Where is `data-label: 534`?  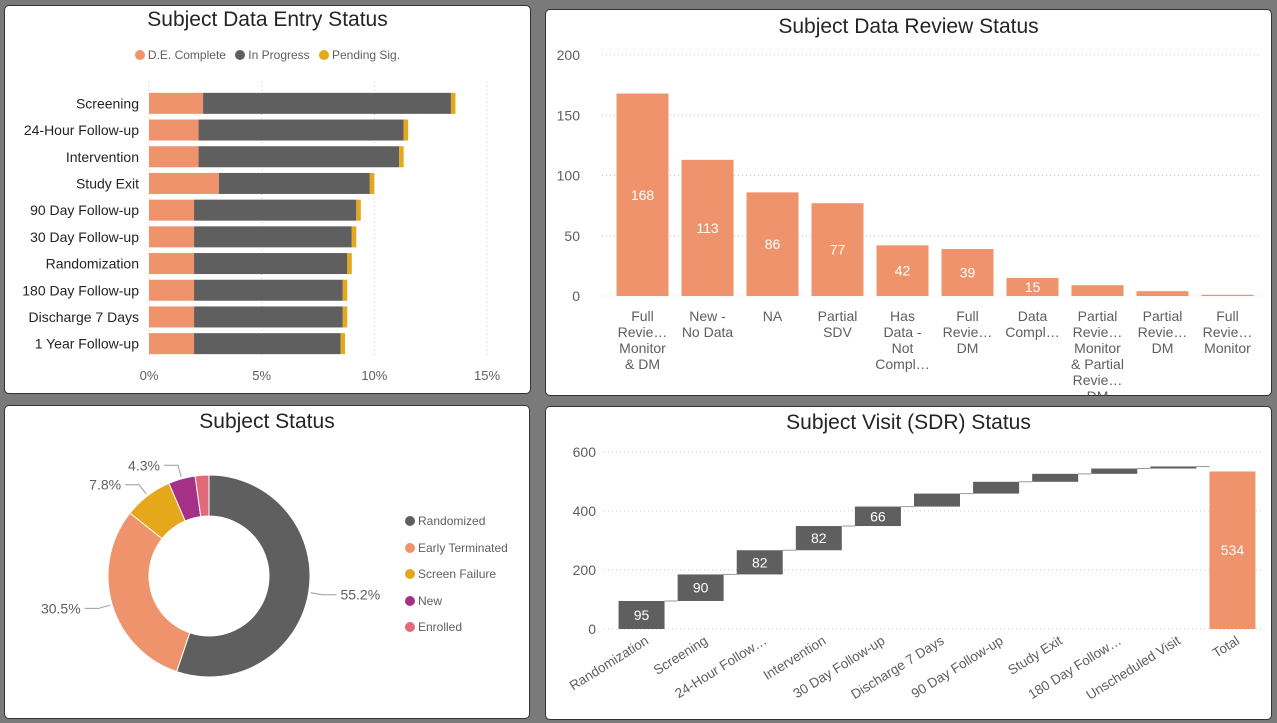 data-label: 534 is located at coordinates (1233, 550).